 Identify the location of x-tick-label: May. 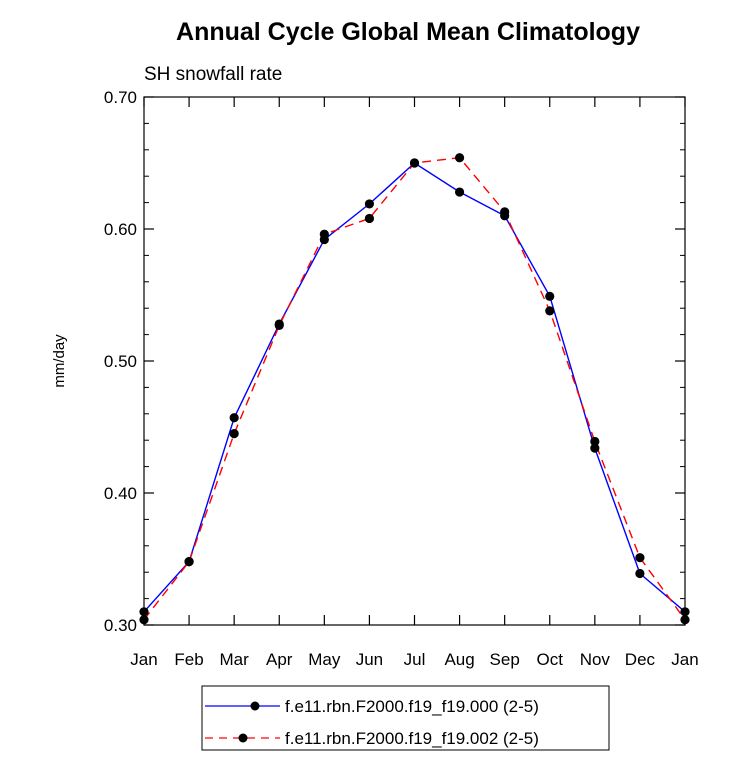
(324, 659).